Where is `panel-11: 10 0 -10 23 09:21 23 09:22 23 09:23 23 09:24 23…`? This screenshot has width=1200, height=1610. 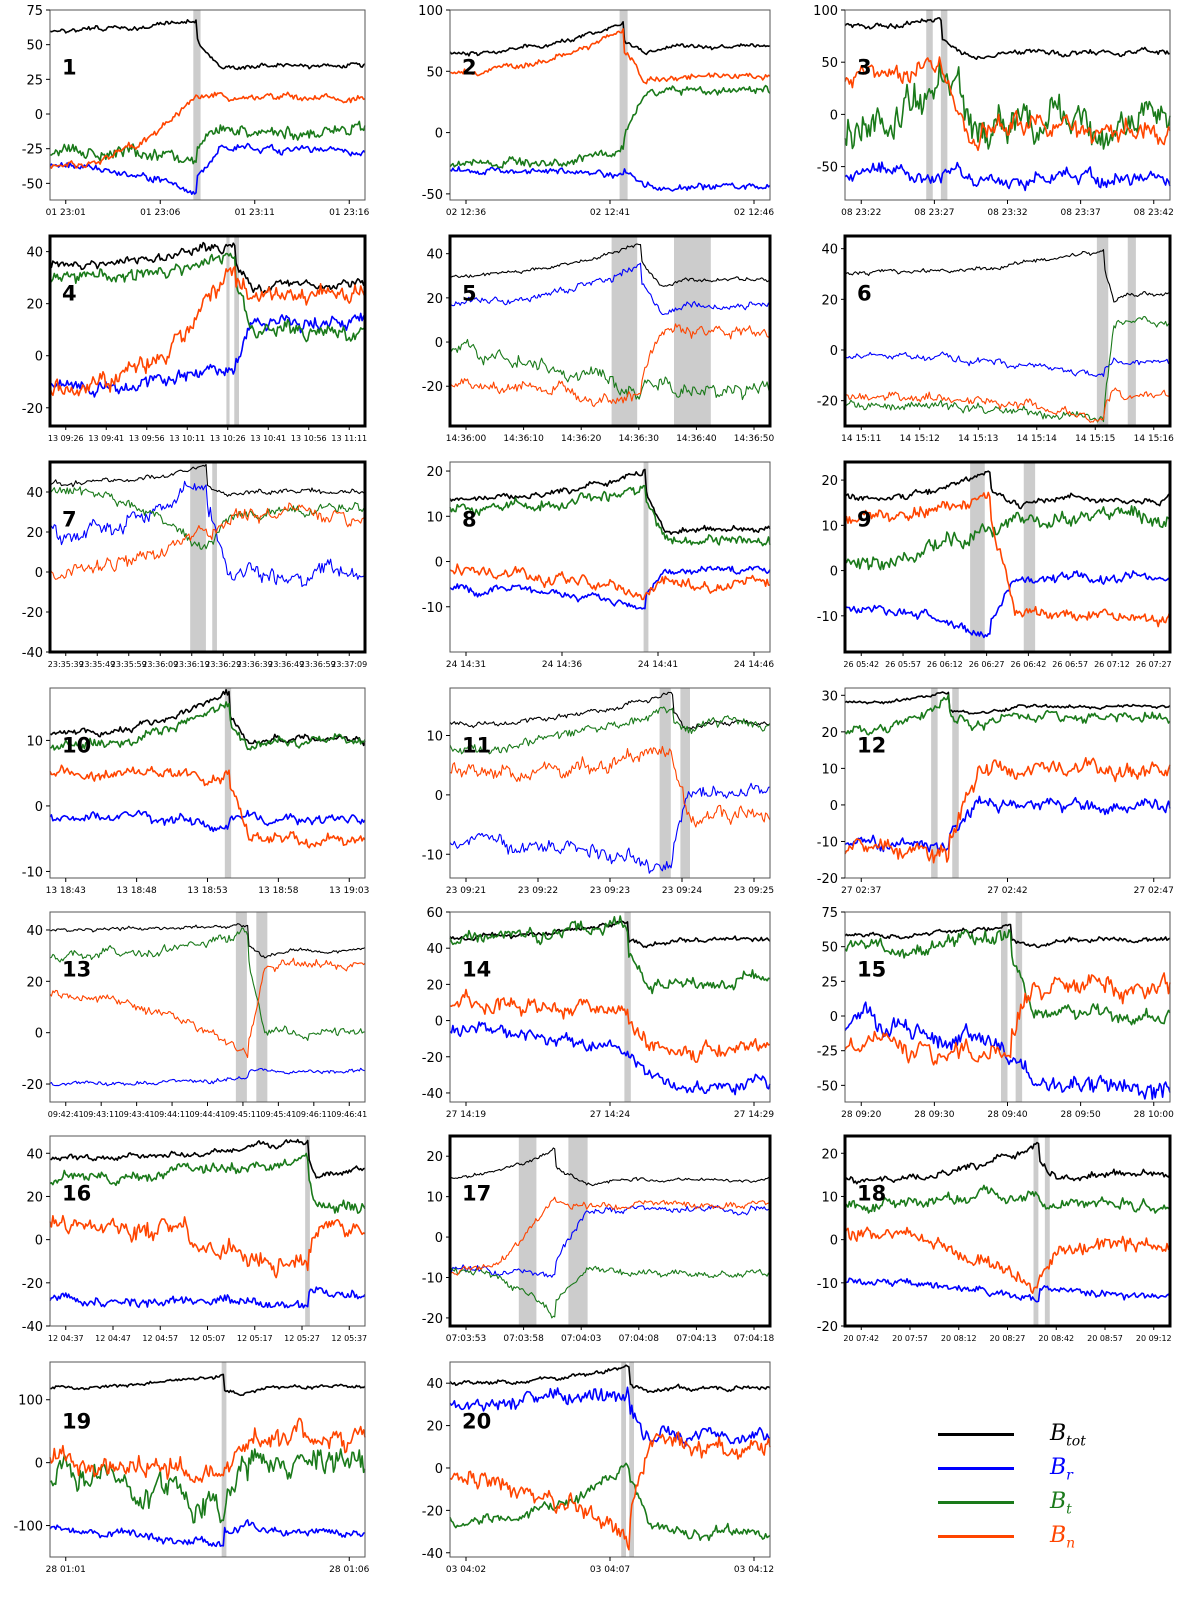
panel-11: 10 0 -10 23 09:21 23 09:22 23 09:23 23 09:24 23… is located at coordinates (592, 796).